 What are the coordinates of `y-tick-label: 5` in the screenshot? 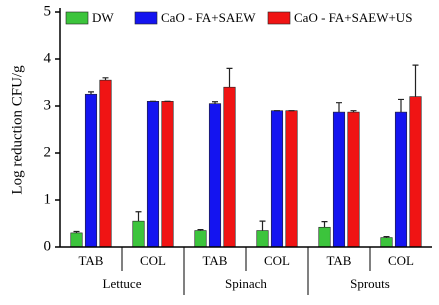 It's located at (48, 11).